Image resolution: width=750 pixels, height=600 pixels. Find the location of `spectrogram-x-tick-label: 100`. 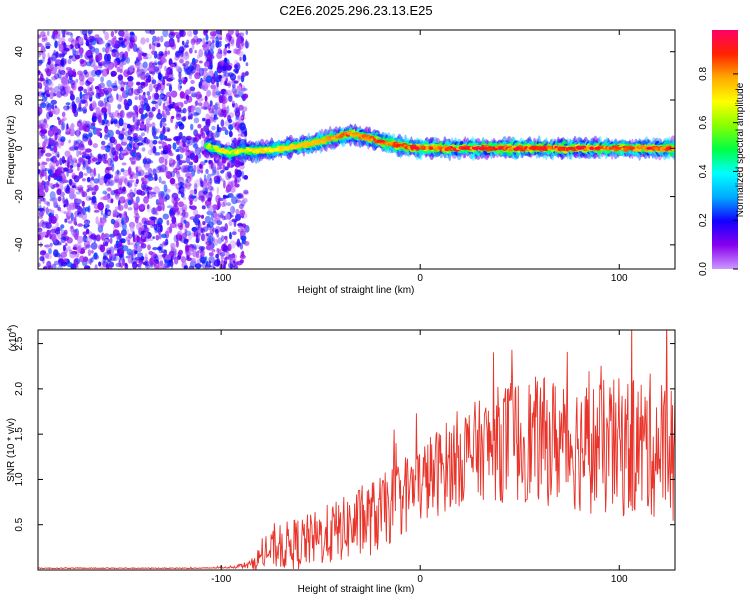

spectrogram-x-tick-label: 100 is located at coordinates (619, 278).